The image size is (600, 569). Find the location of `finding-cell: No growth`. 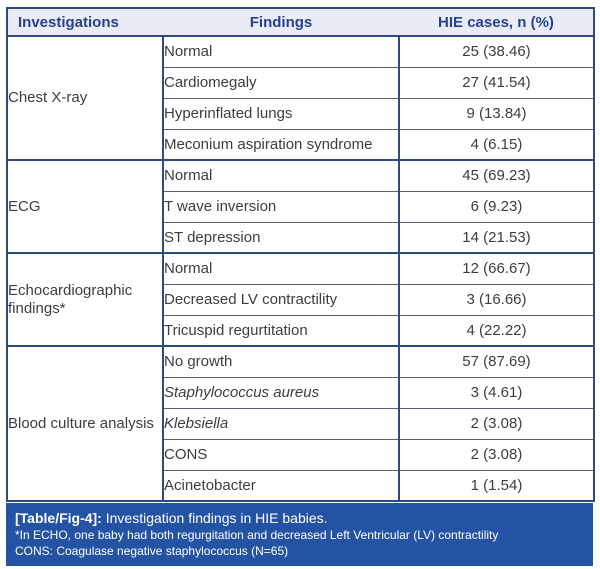

finding-cell: No growth is located at coordinates (281, 361).